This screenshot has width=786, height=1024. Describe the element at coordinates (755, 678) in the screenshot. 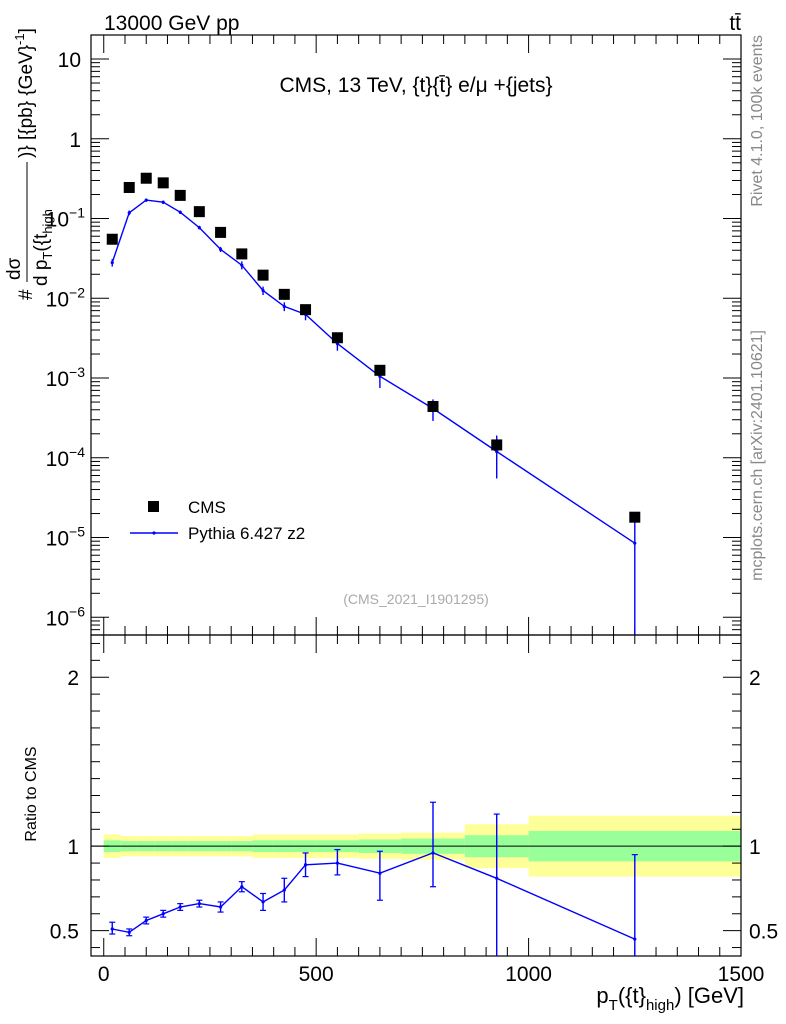

I see `ratio-y-tick-label-right: 2` at that location.